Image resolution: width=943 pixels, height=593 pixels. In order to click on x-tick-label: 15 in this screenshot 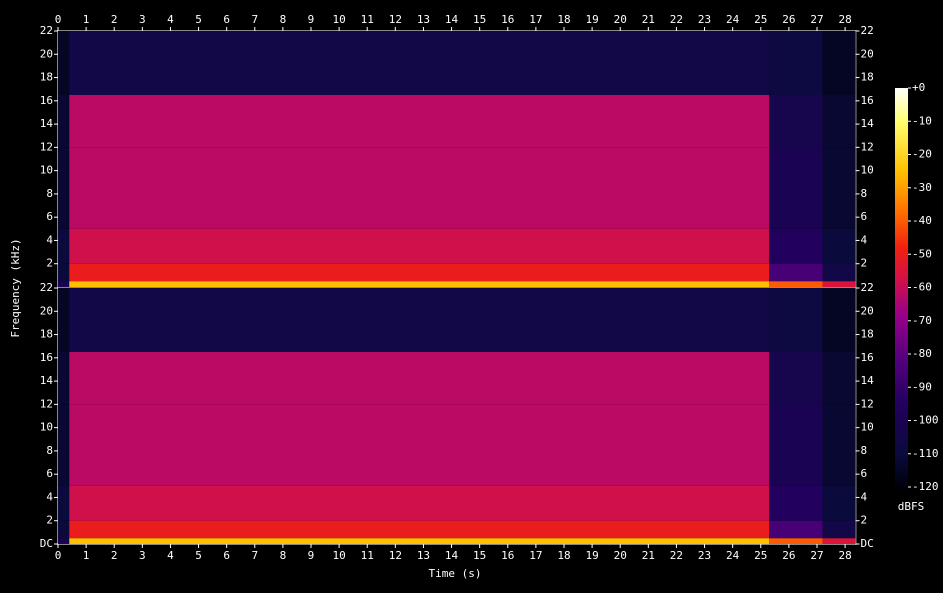, I will do `click(479, 19)`.